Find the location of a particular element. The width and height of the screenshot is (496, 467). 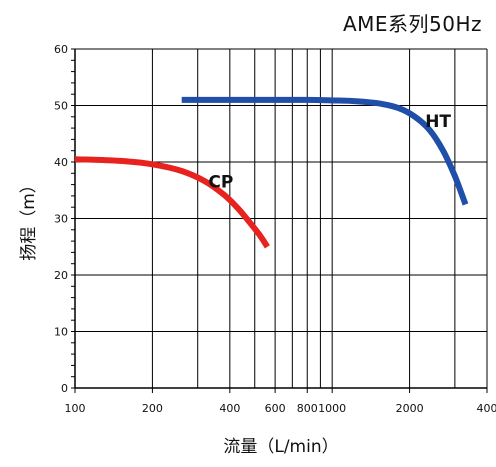

x-tick-label: 600 is located at coordinates (275, 408).